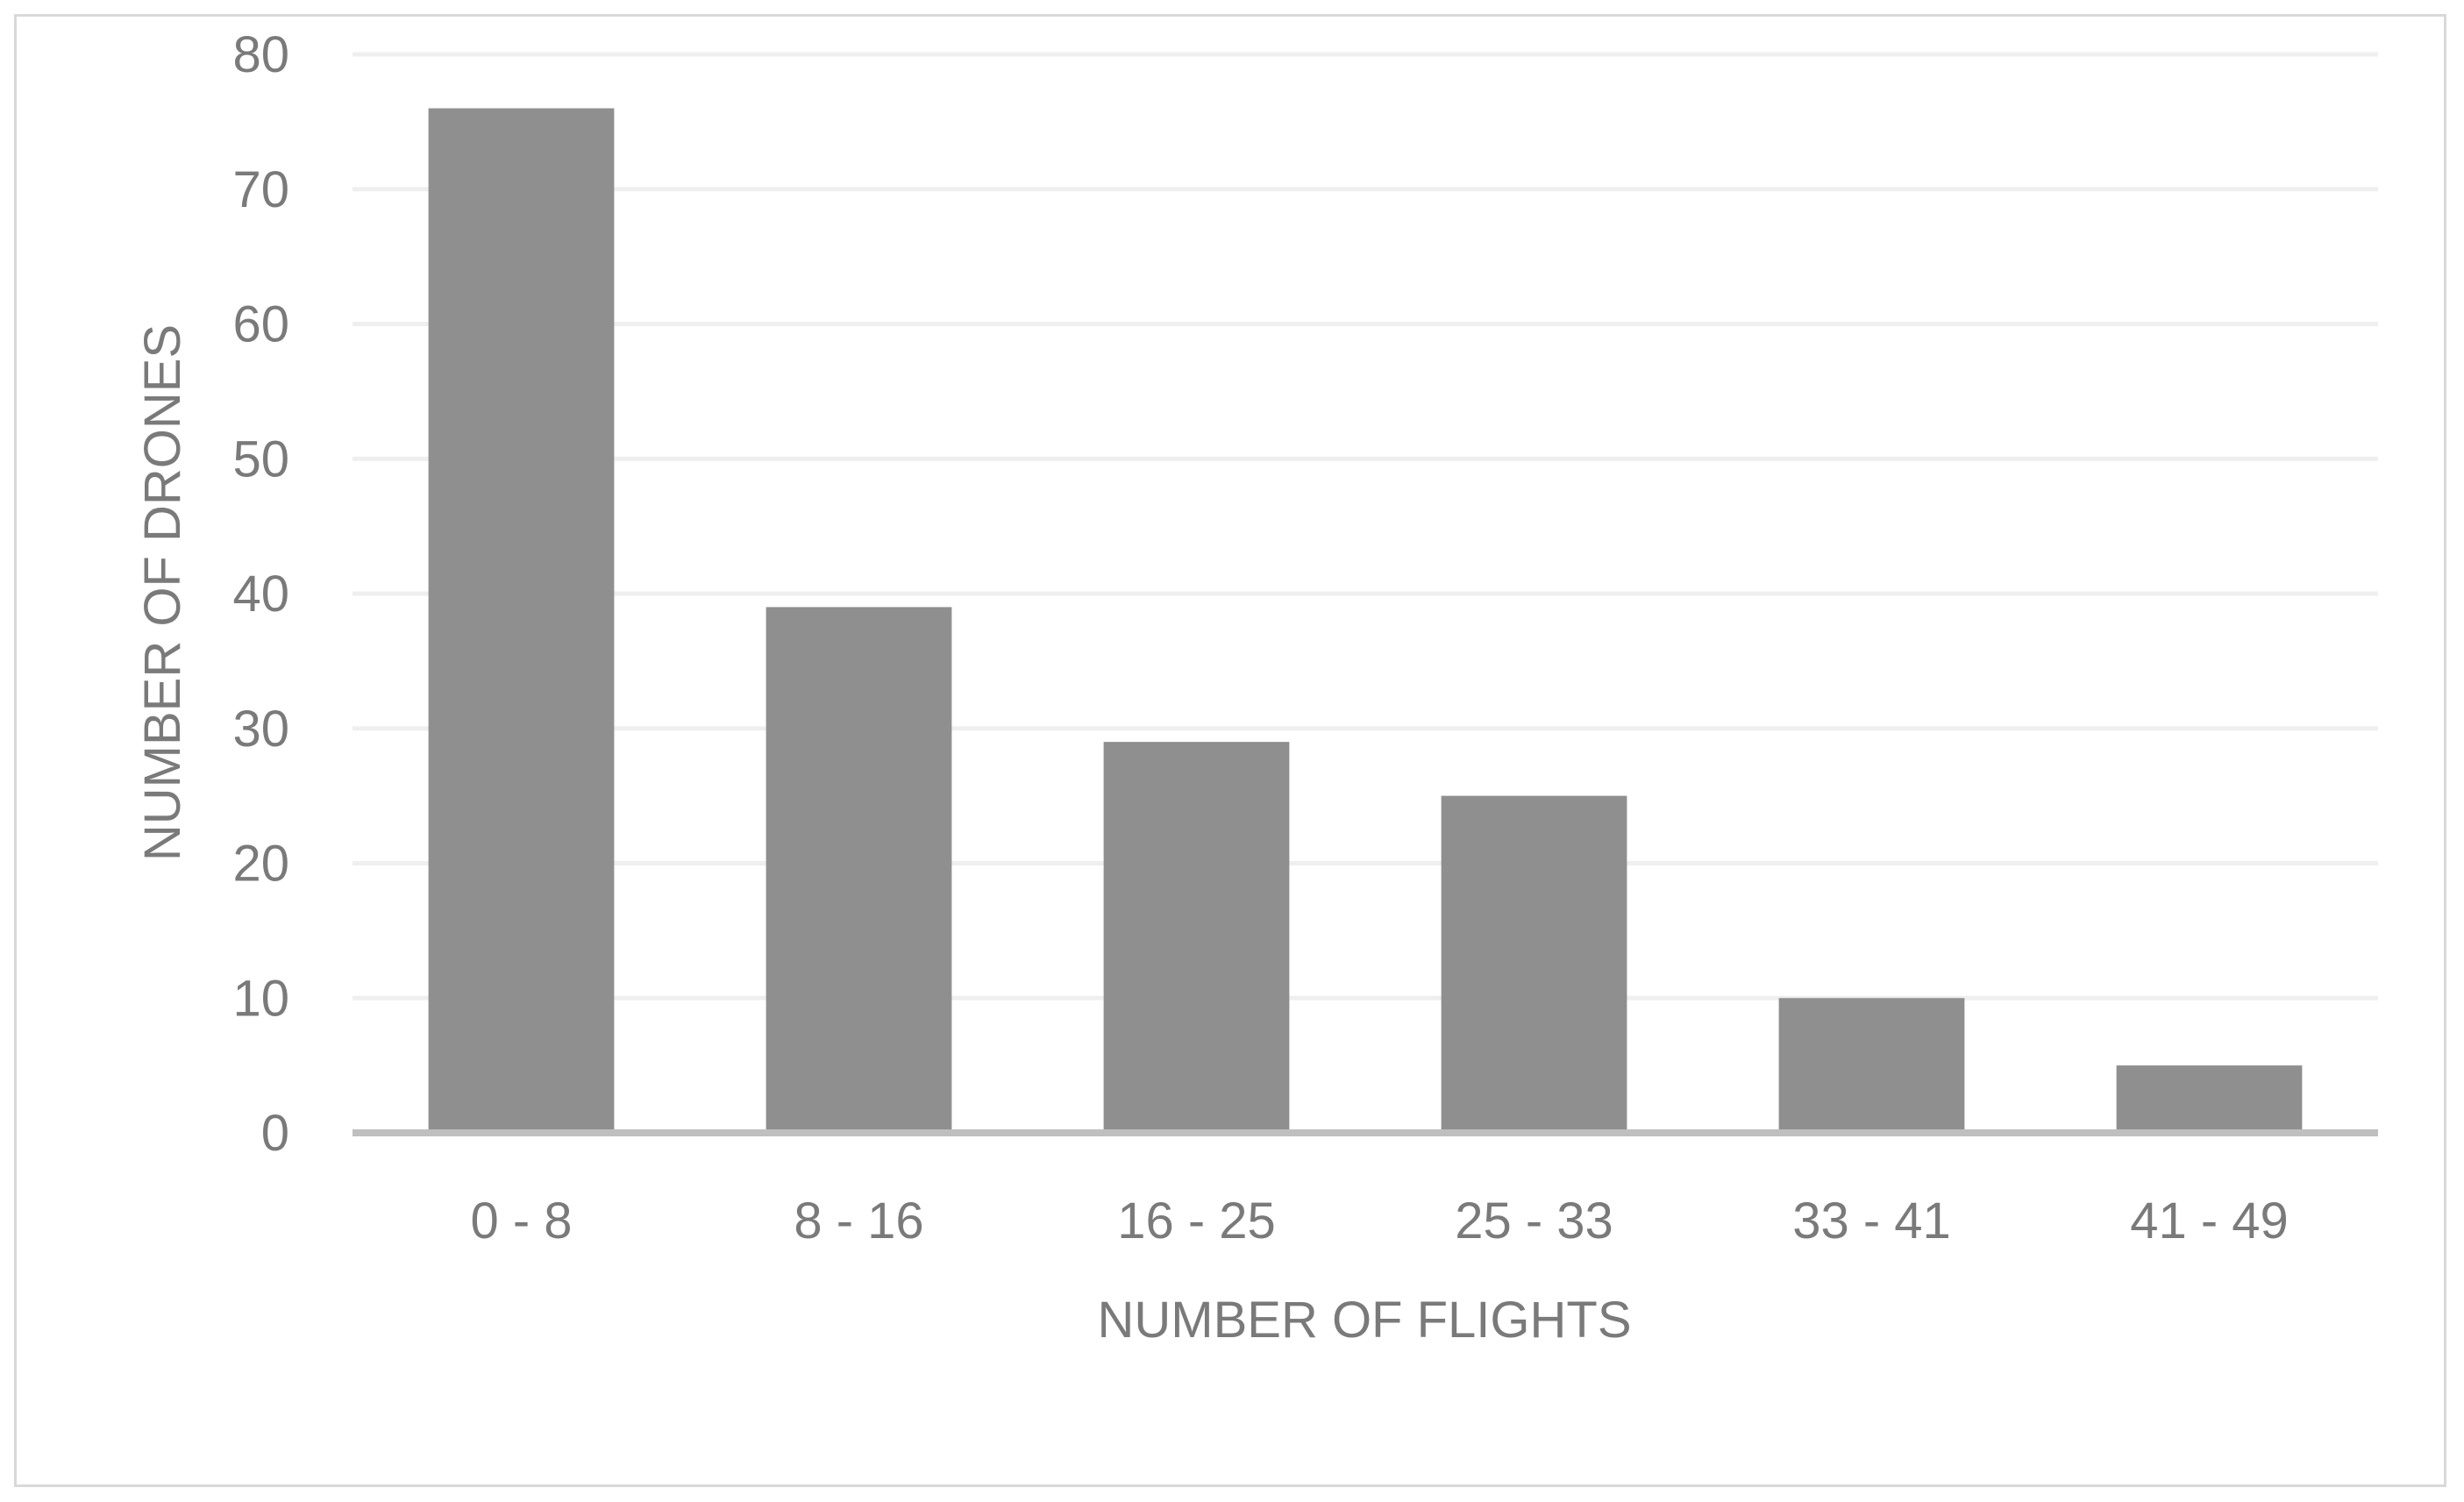 The image size is (2464, 1502). I want to click on y-tick-label: 10, so click(260, 998).